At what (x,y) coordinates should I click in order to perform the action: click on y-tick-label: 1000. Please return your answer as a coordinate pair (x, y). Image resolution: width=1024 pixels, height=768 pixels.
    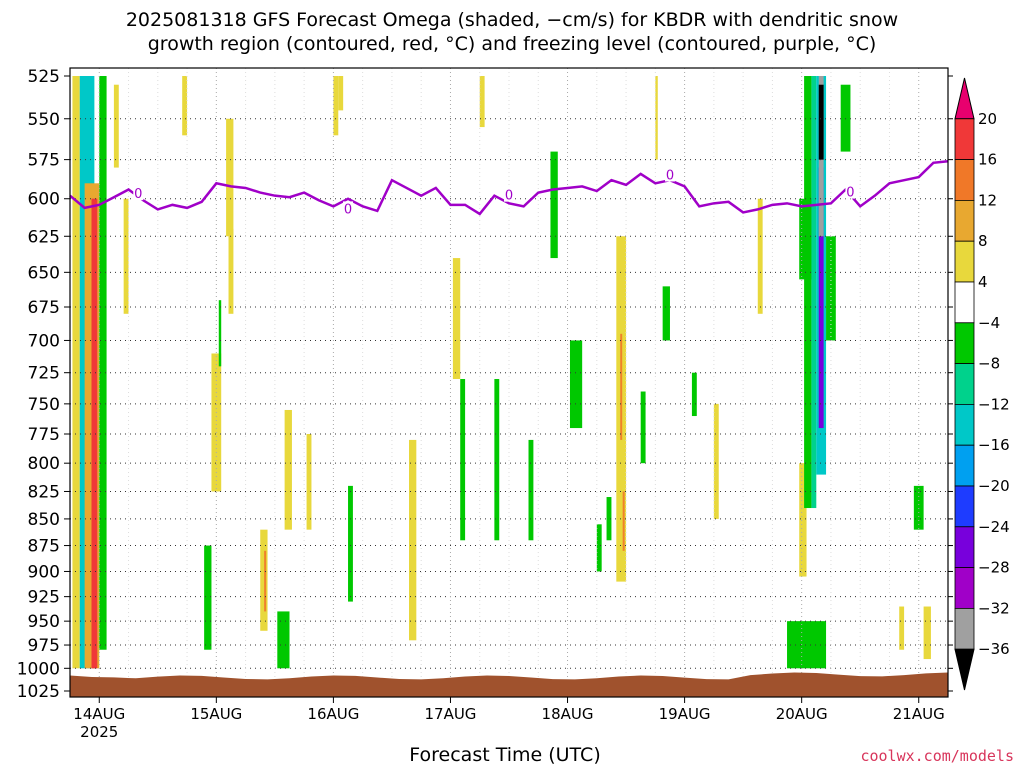
    Looking at the image, I should click on (38, 669).